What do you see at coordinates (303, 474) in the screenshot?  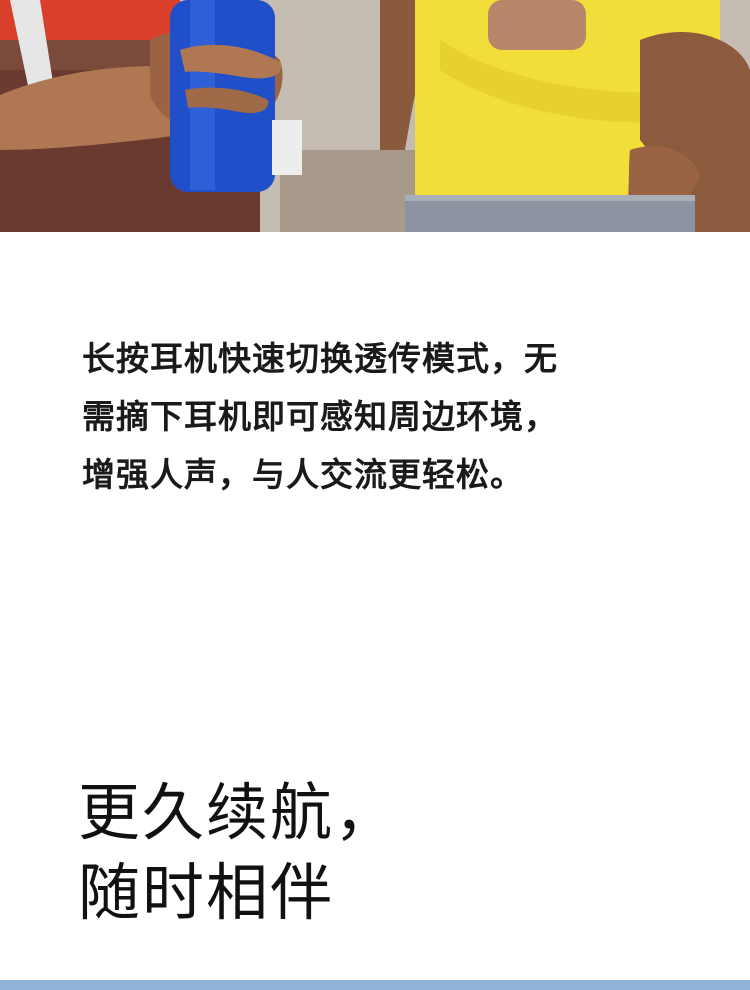 I see `description-line: 增强人声，与人交流更轻松。` at bounding box center [303, 474].